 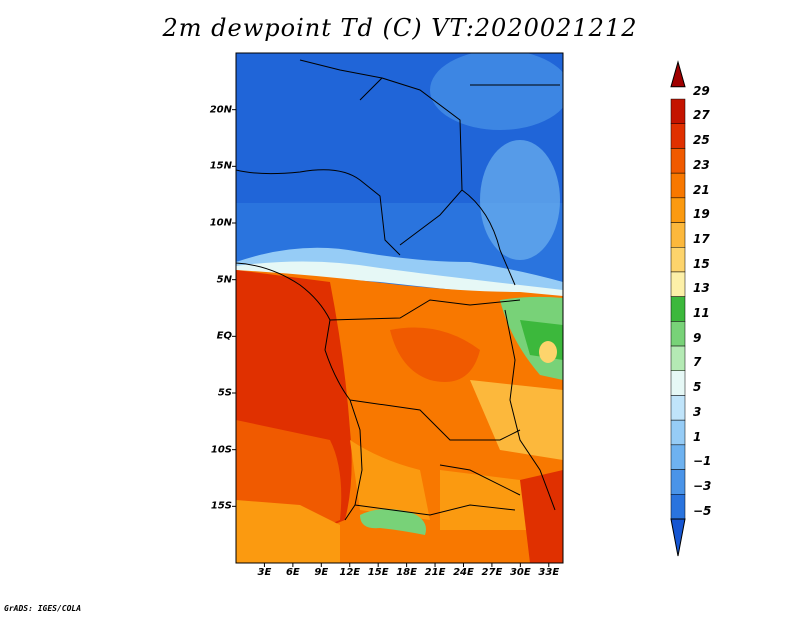 What do you see at coordinates (321, 572) in the screenshot?
I see `lon-label: 9E` at bounding box center [321, 572].